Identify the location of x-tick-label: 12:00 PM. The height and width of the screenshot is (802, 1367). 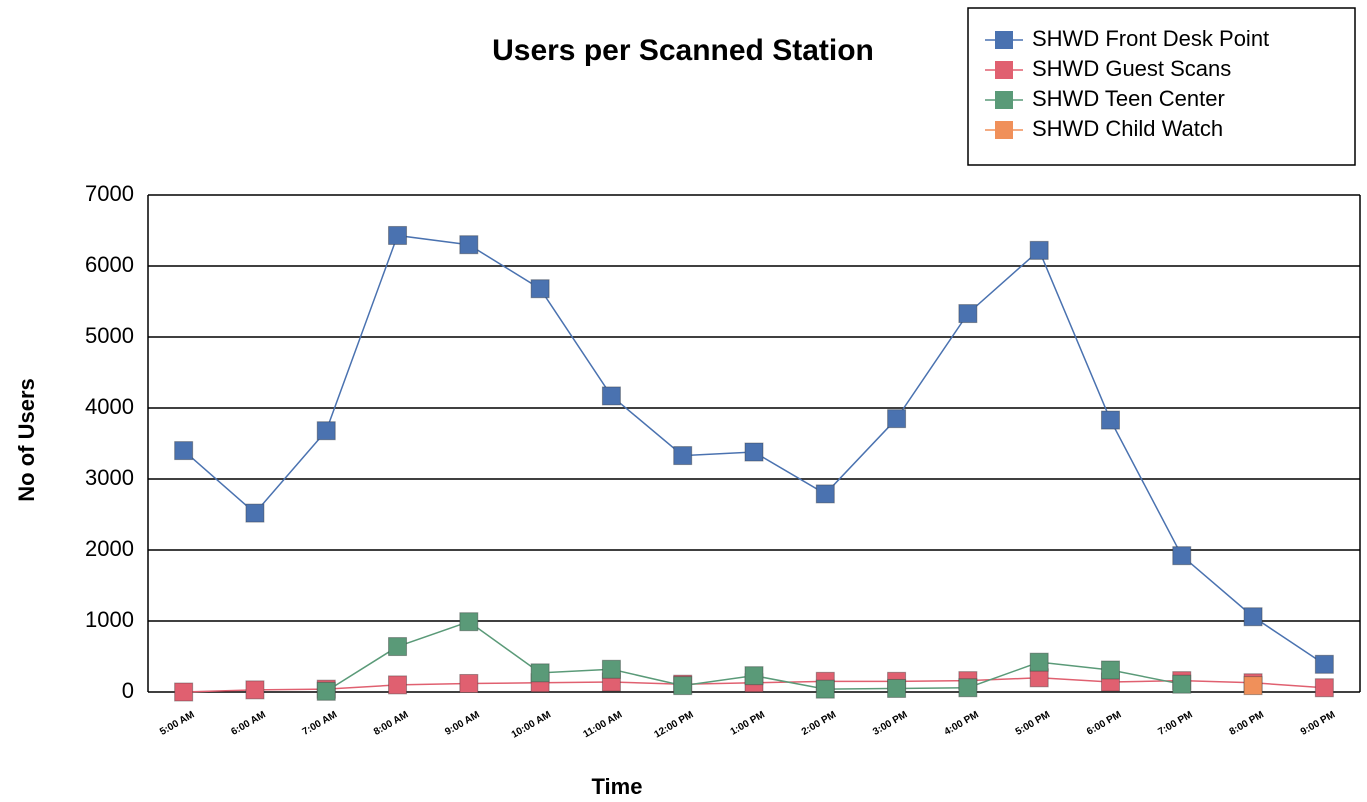
(673, 724).